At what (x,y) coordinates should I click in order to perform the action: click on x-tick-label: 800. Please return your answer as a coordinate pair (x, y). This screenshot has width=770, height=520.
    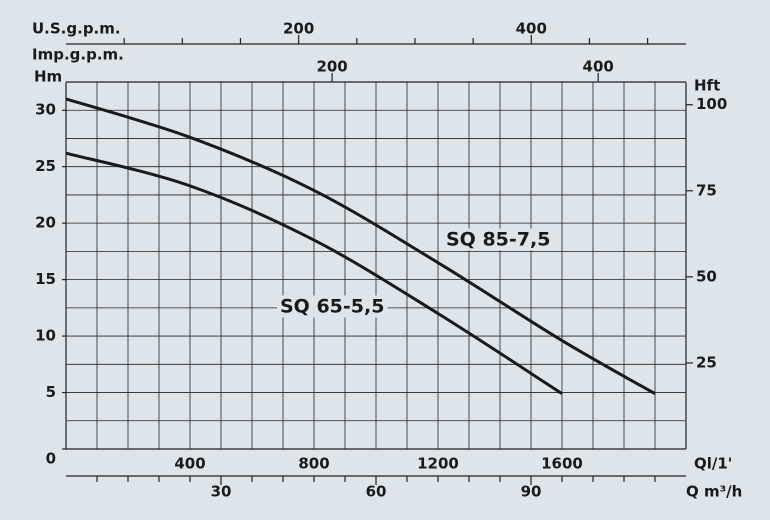
    Looking at the image, I should click on (313, 464).